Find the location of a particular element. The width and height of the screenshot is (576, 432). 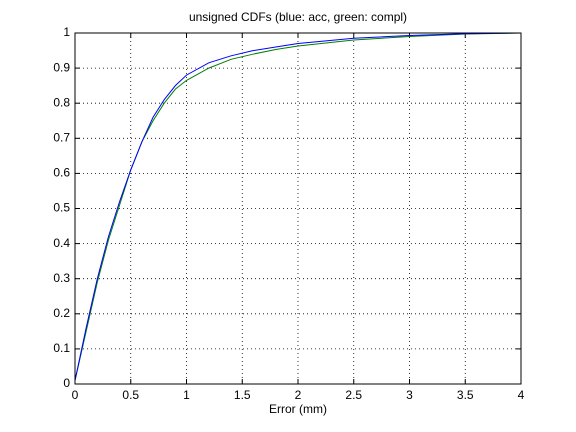

x-tick-label: 2.5 is located at coordinates (353, 395).